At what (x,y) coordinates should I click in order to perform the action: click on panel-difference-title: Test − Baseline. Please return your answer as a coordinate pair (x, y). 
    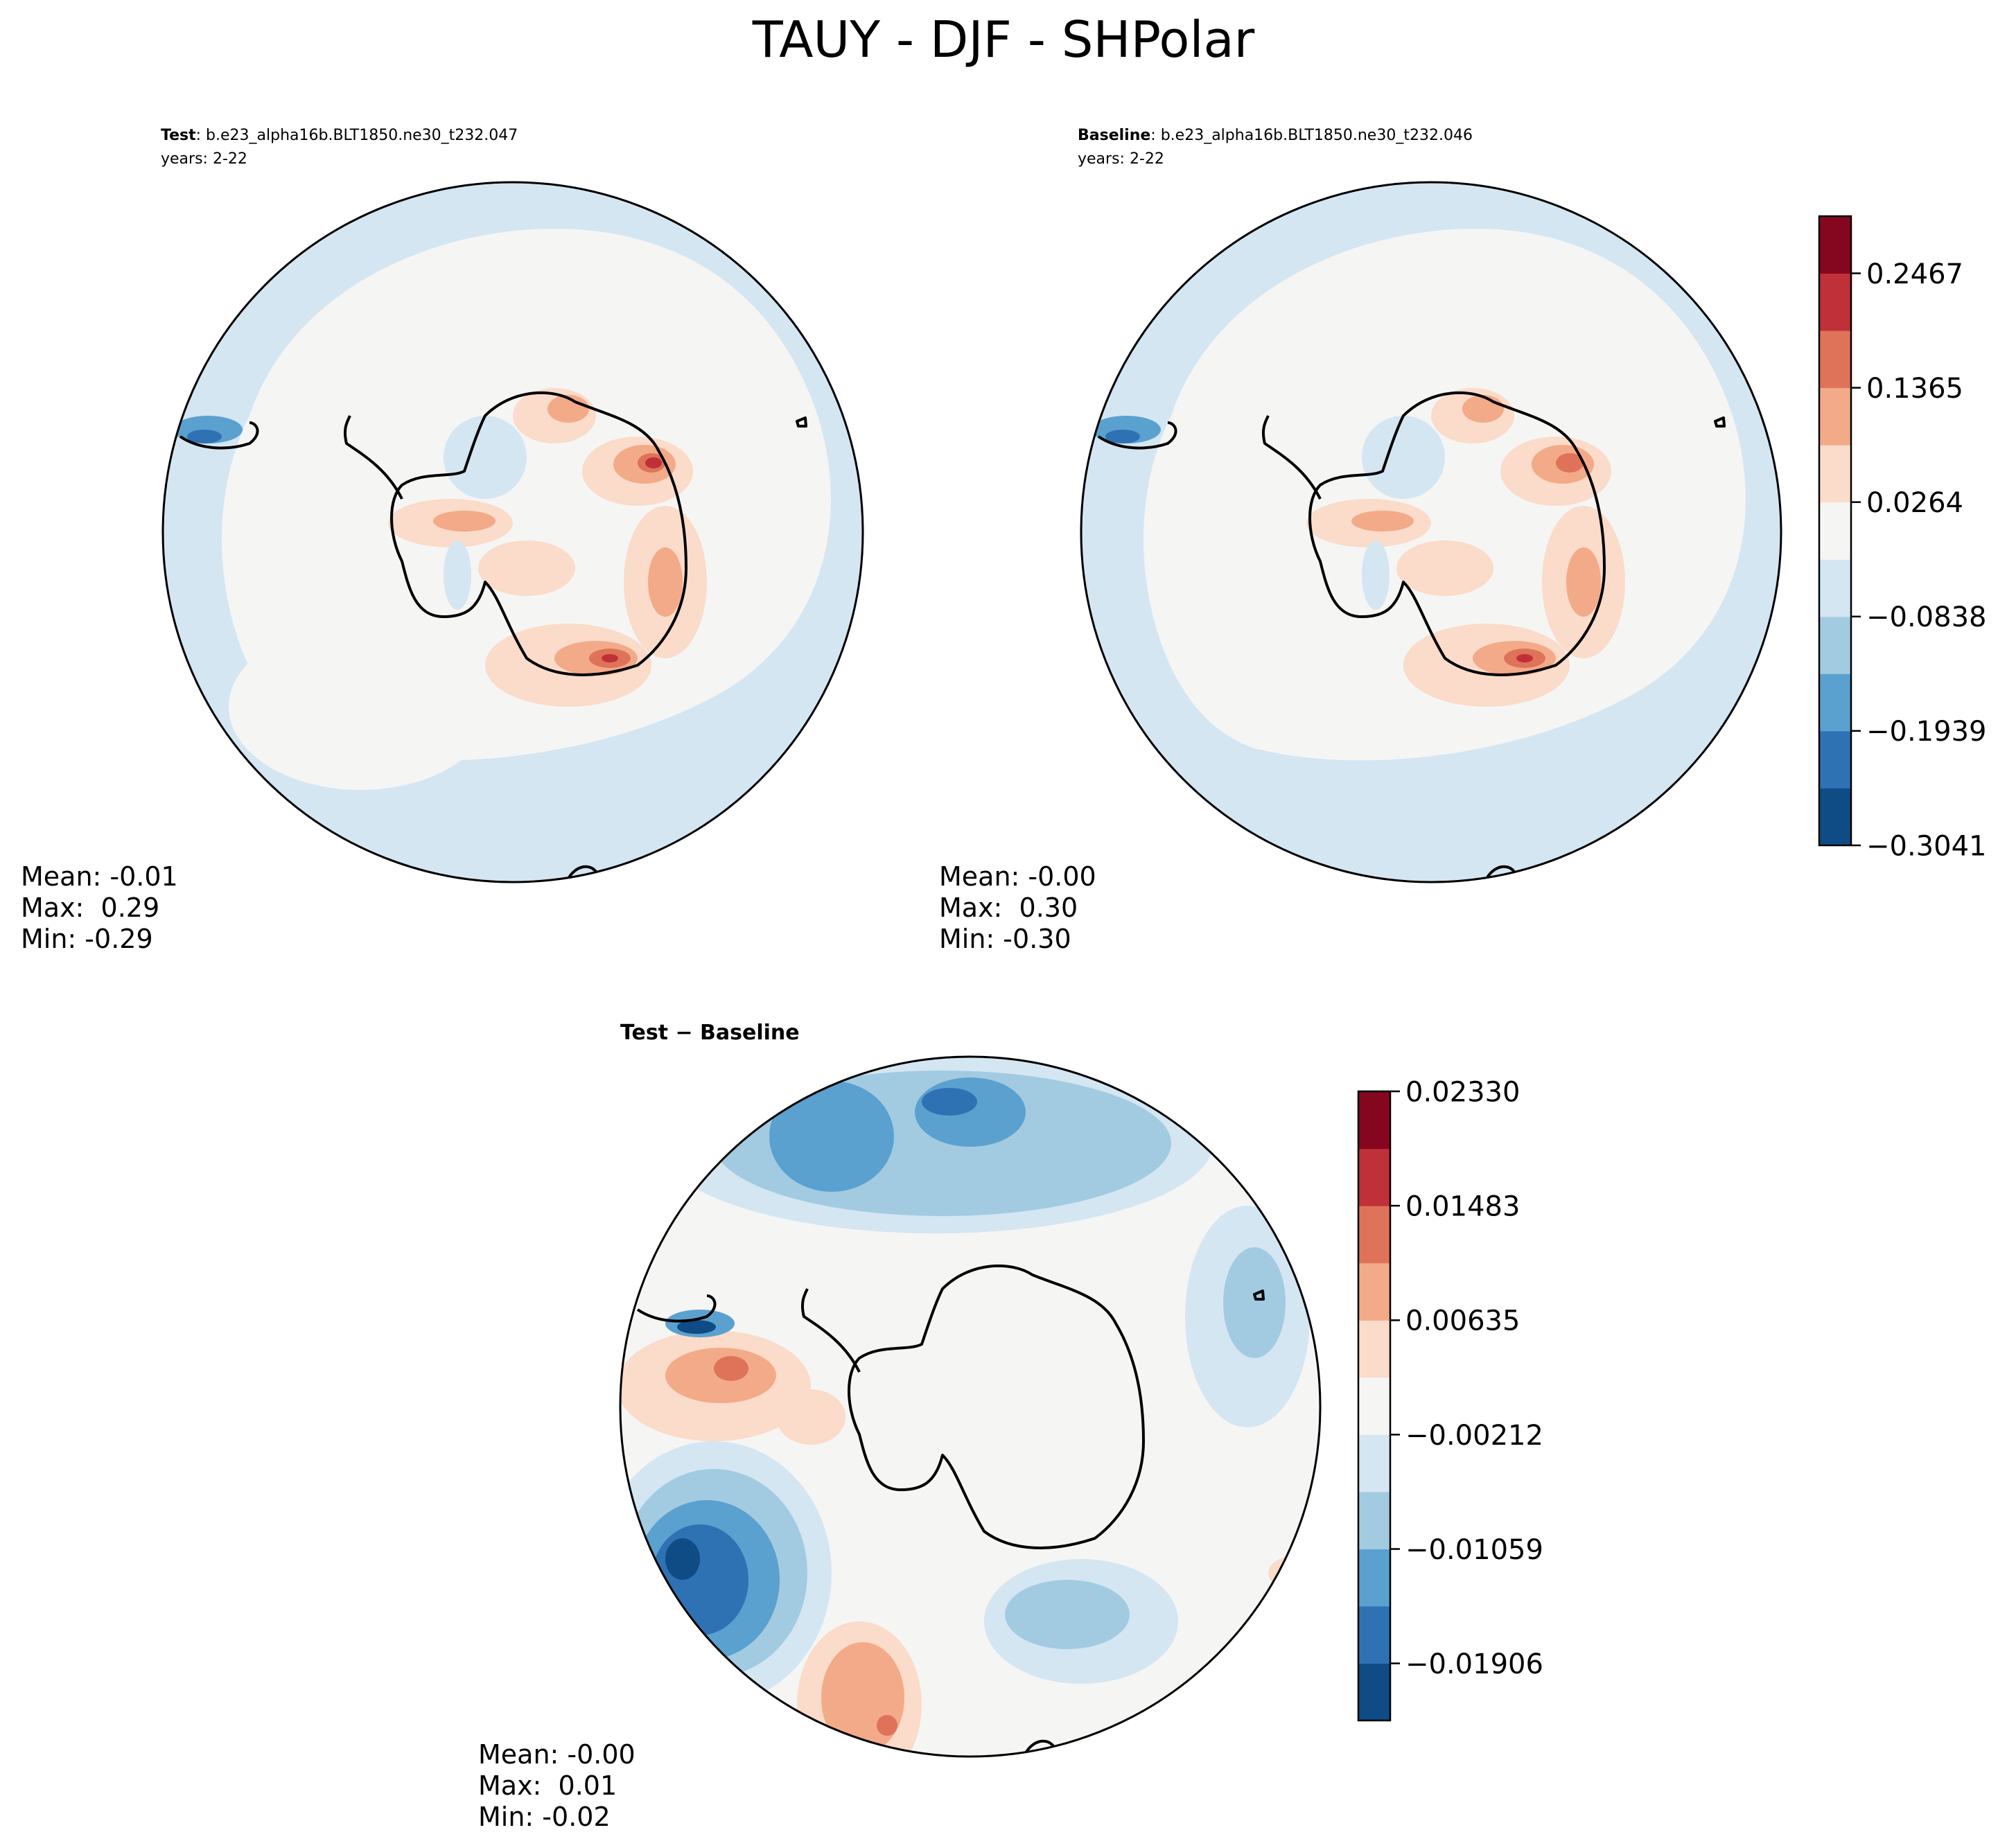
    Looking at the image, I should click on (710, 1033).